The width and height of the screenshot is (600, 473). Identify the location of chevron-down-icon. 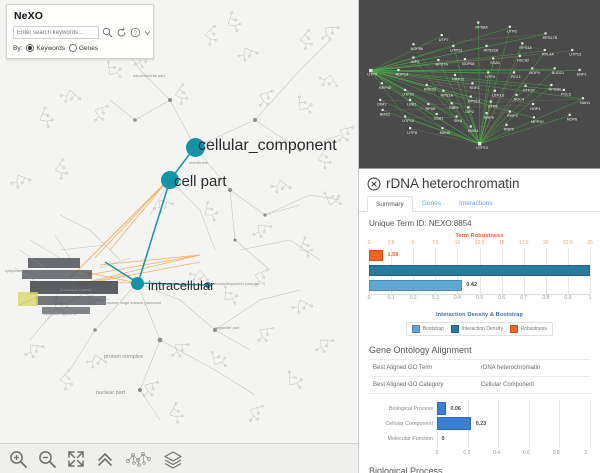
(147, 32).